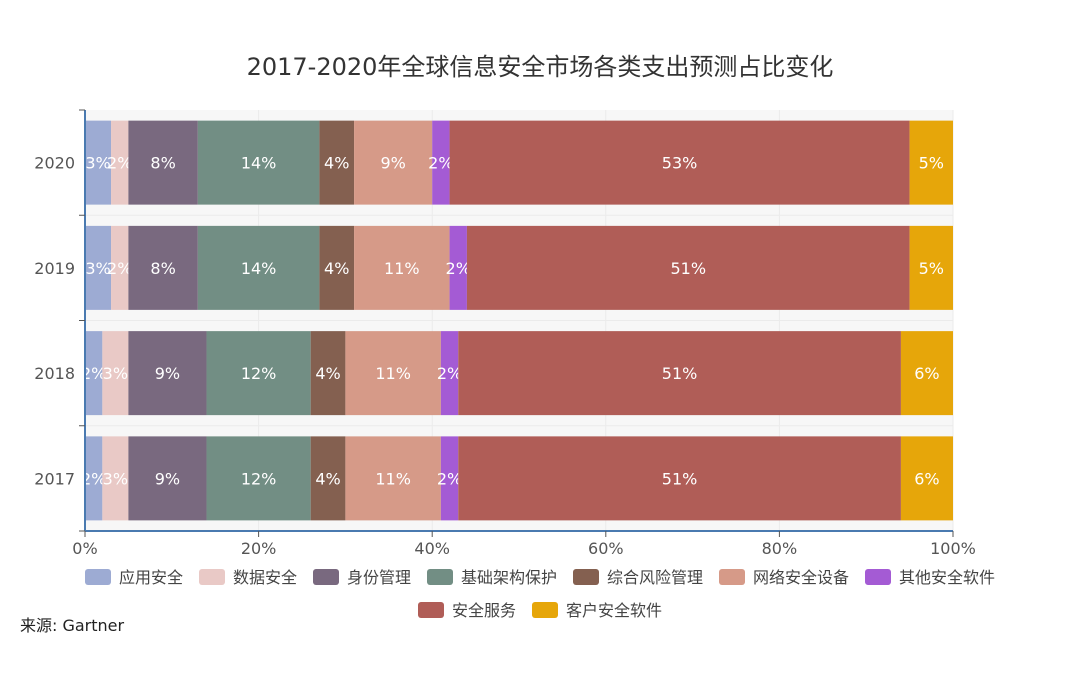 This screenshot has height=675, width=1080. I want to click on legend-label: 综合风险管理, so click(655, 577).